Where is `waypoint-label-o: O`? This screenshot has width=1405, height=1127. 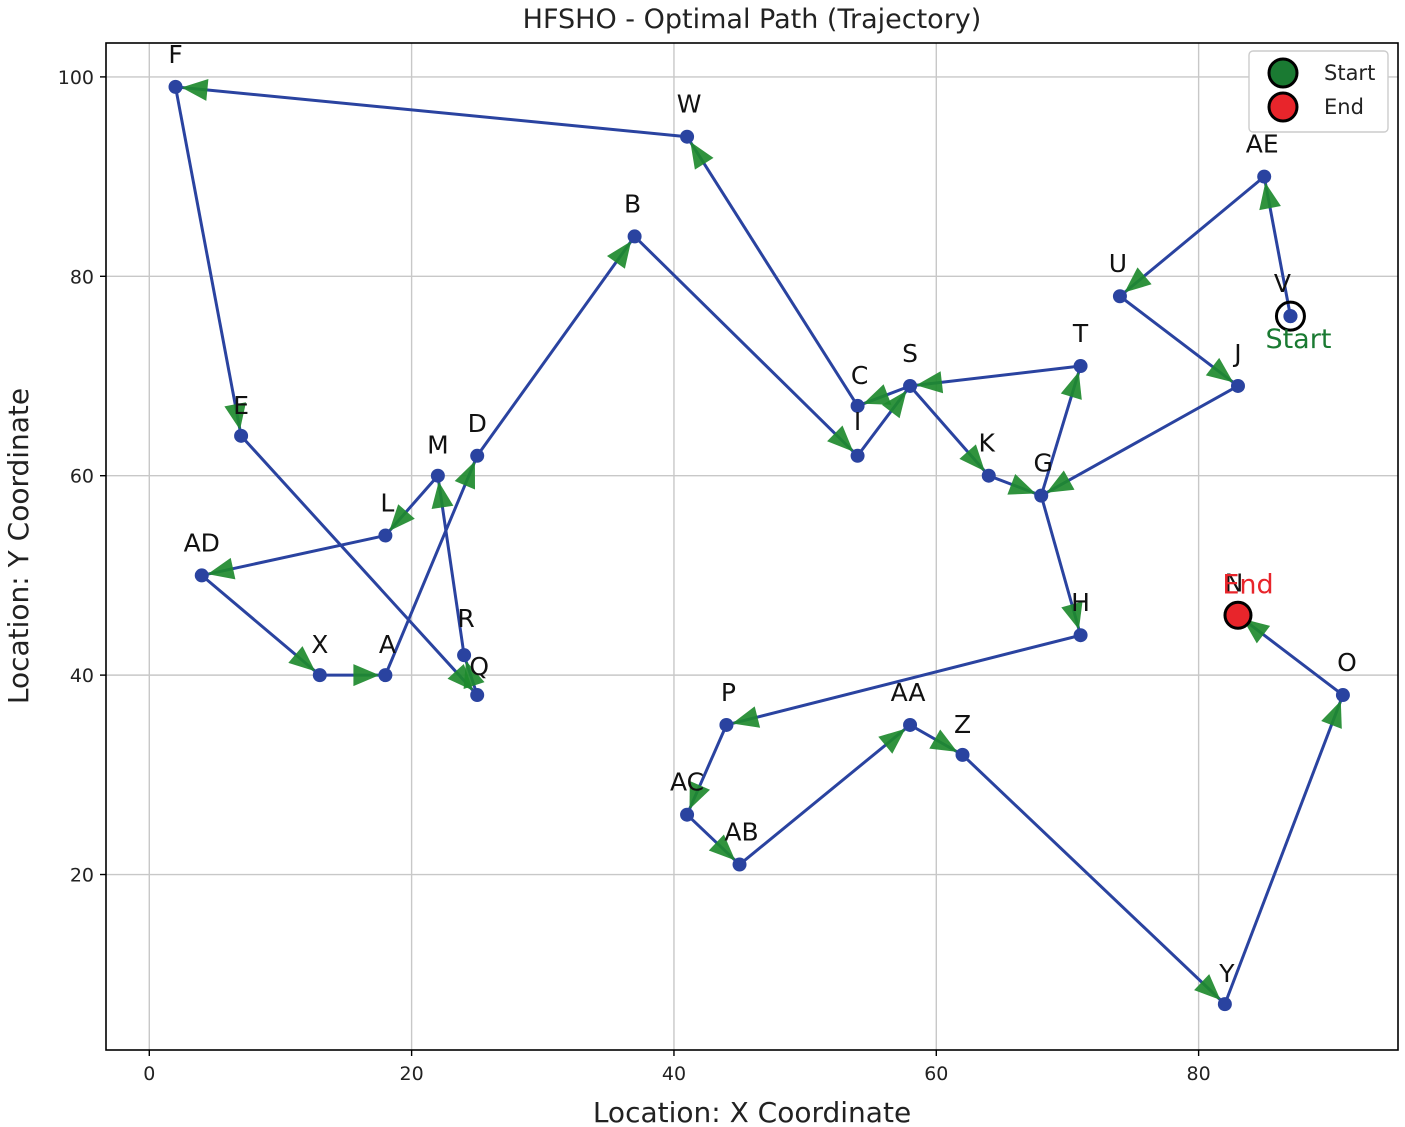 waypoint-label-o: O is located at coordinates (1347, 662).